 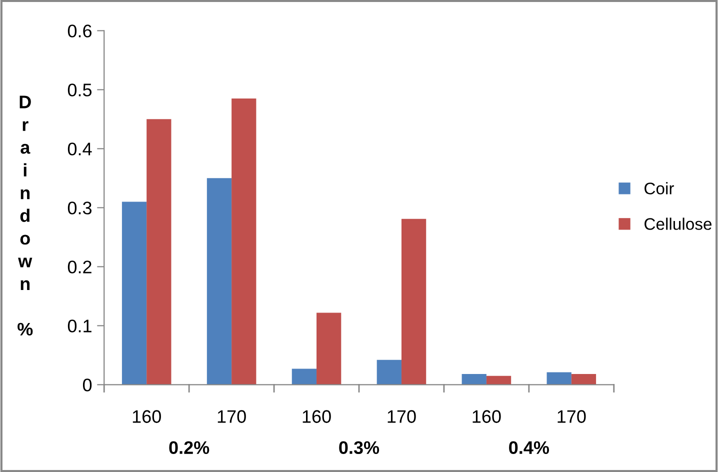 What do you see at coordinates (80, 208) in the screenshot?
I see `y-tick-label: 0.3` at bounding box center [80, 208].